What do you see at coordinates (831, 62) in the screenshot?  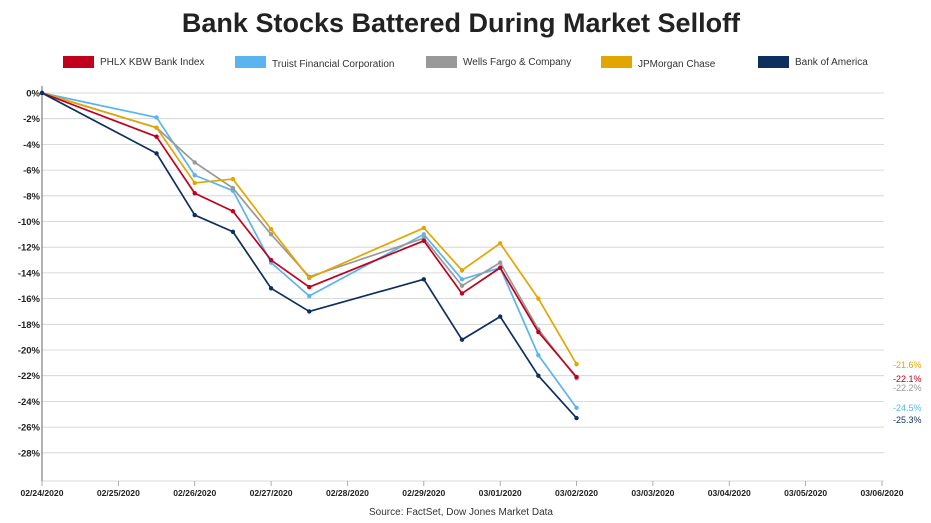 I see `legend-label: Bank of America` at bounding box center [831, 62].